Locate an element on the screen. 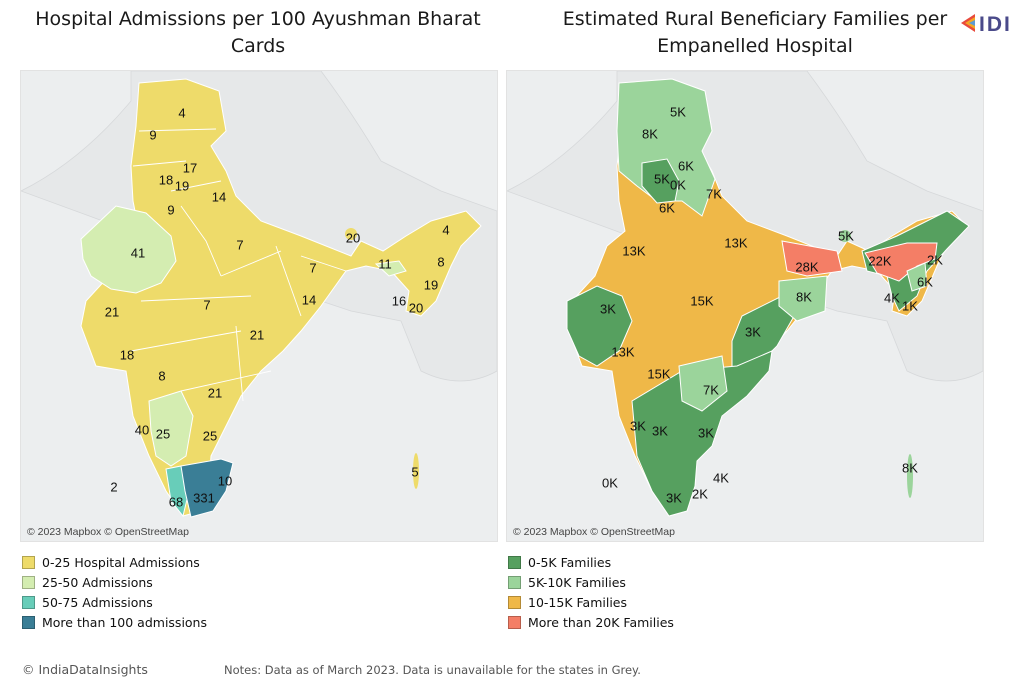 This screenshot has width=1024, height=680. families-label: 4K is located at coordinates (892, 297).